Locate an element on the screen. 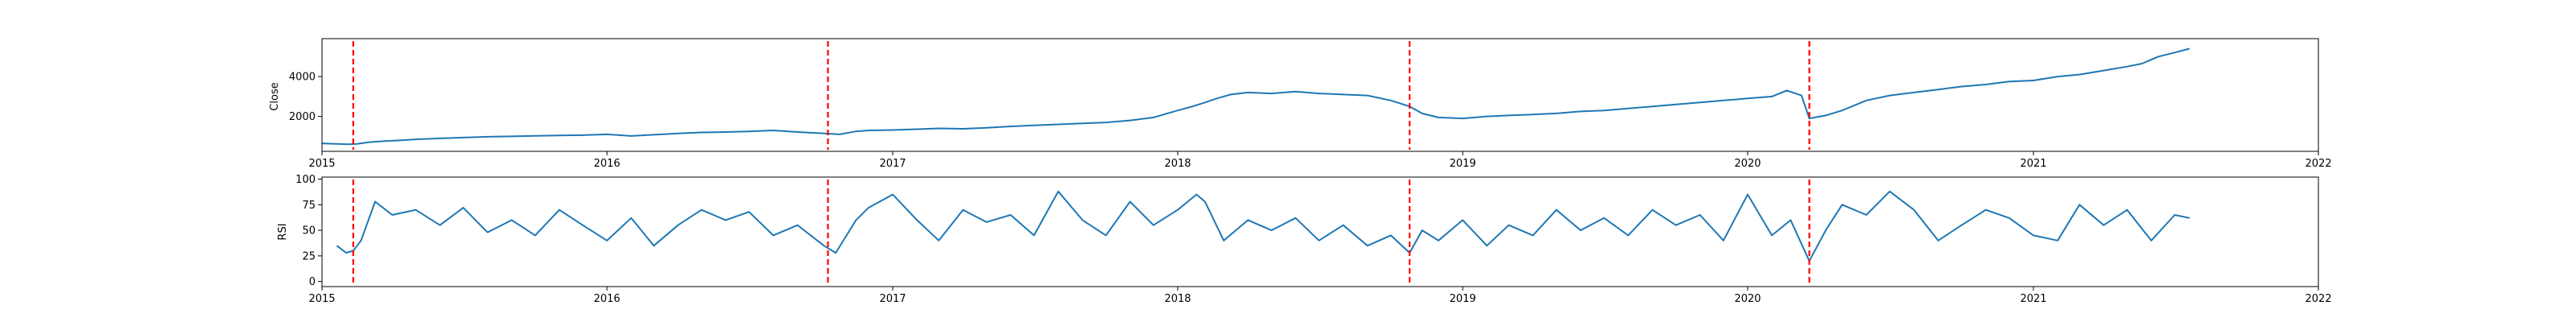  y-tick-label-100: 100 is located at coordinates (305, 180).